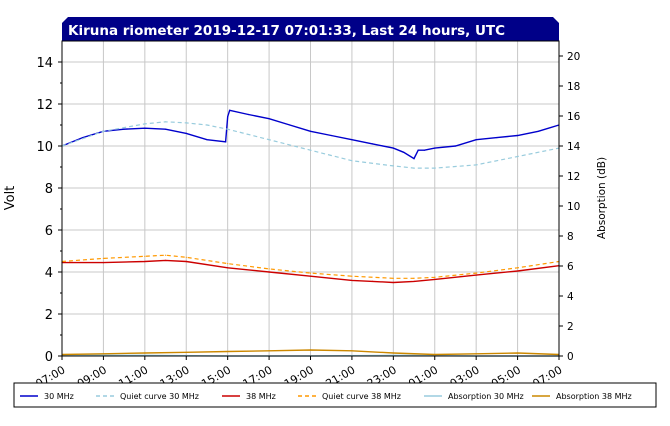 Image resolution: width=670 pixels, height=426 pixels. Describe the element at coordinates (570, 267) in the screenshot. I see `right-tick-label: 6` at that location.